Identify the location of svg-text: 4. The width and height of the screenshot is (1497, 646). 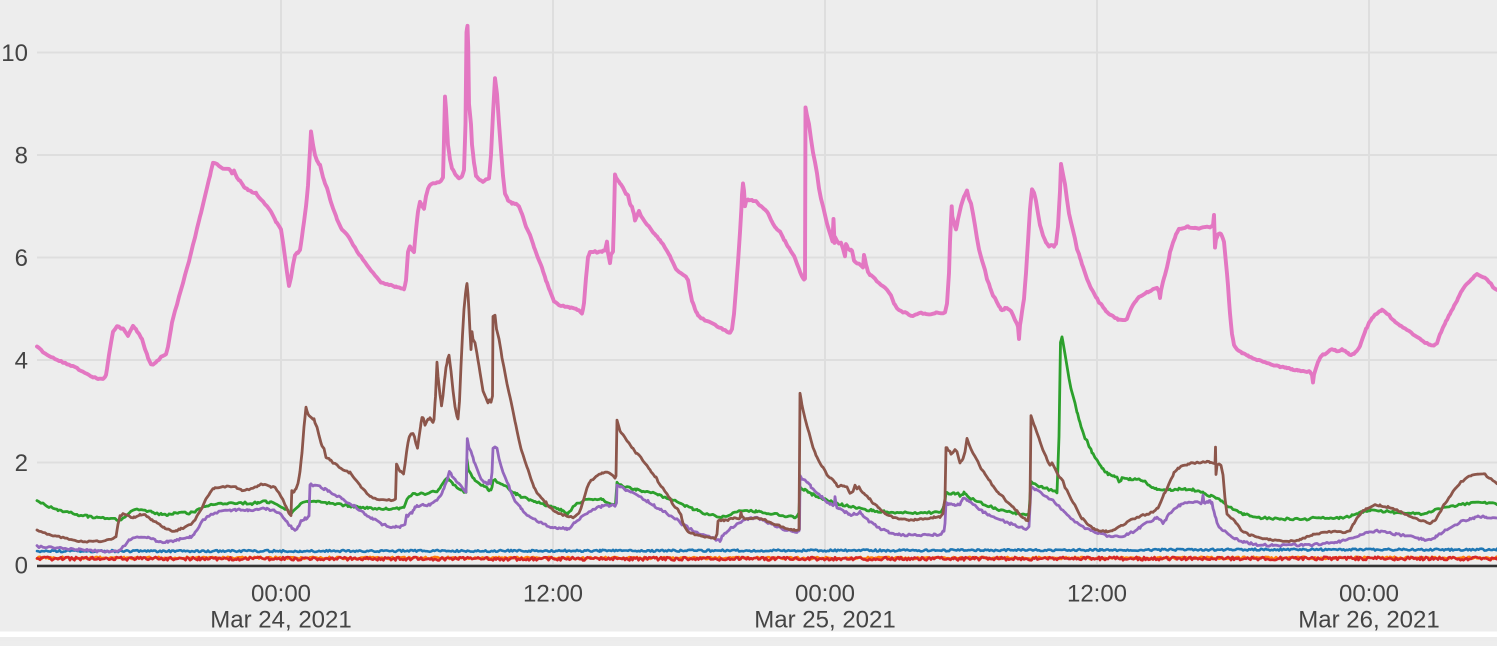
(21, 360).